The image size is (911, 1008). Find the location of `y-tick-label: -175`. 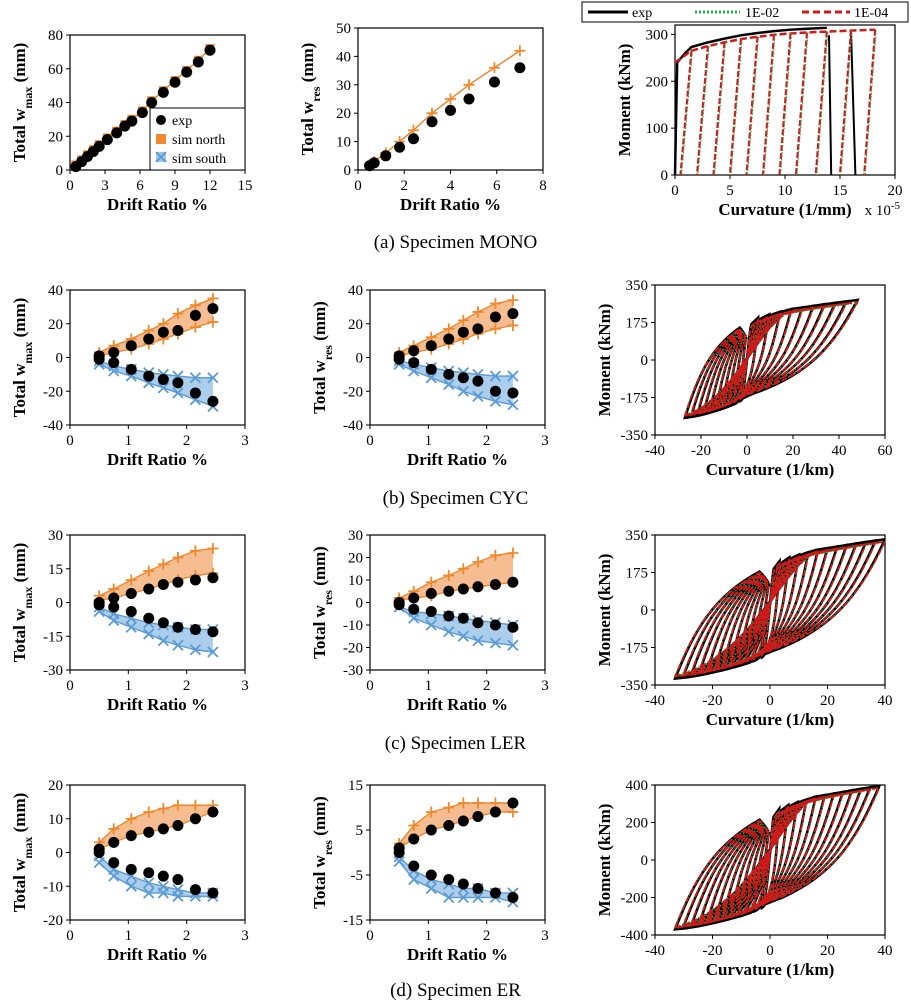

y-tick-label: -175 is located at coordinates (635, 399).